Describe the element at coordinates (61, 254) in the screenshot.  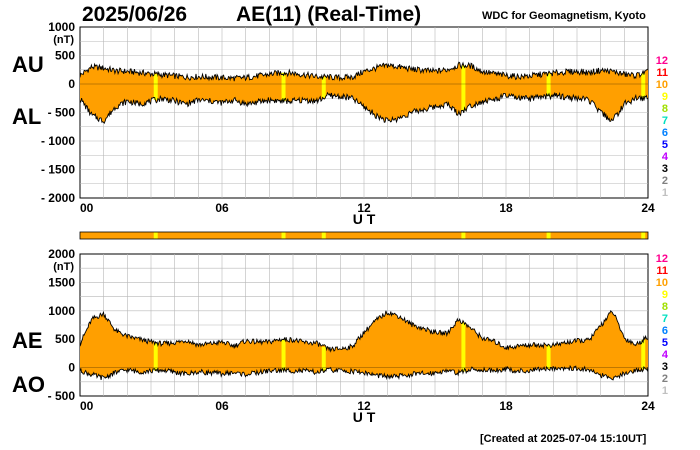
I see `y-tick-label: 2000` at that location.